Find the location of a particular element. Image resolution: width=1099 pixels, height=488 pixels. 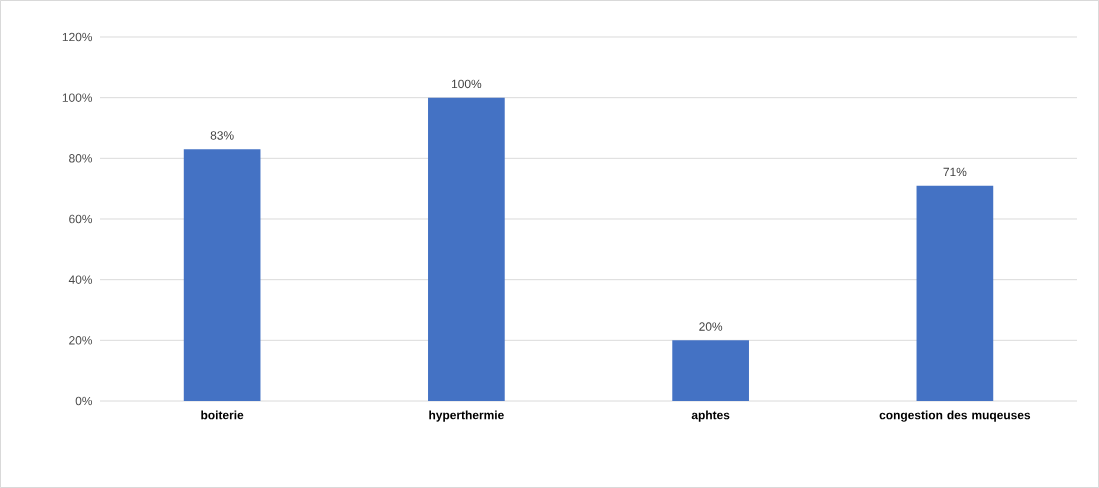

x-tick-label: boiterie is located at coordinates (222, 415).